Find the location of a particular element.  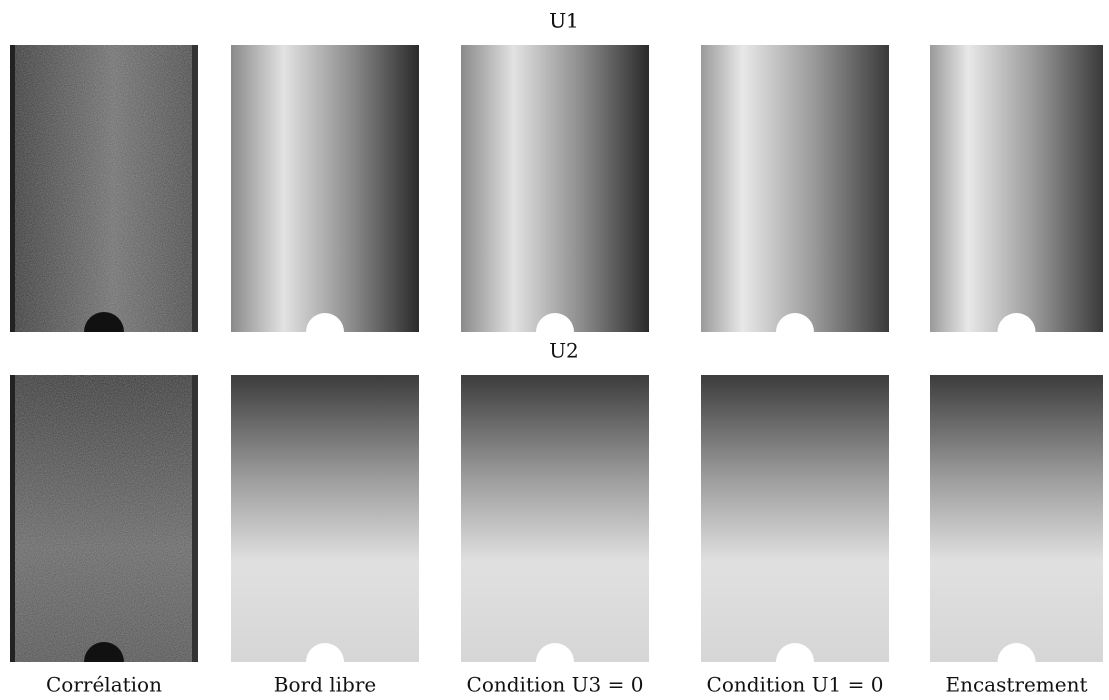

row-label: U1 is located at coordinates (564, 21).